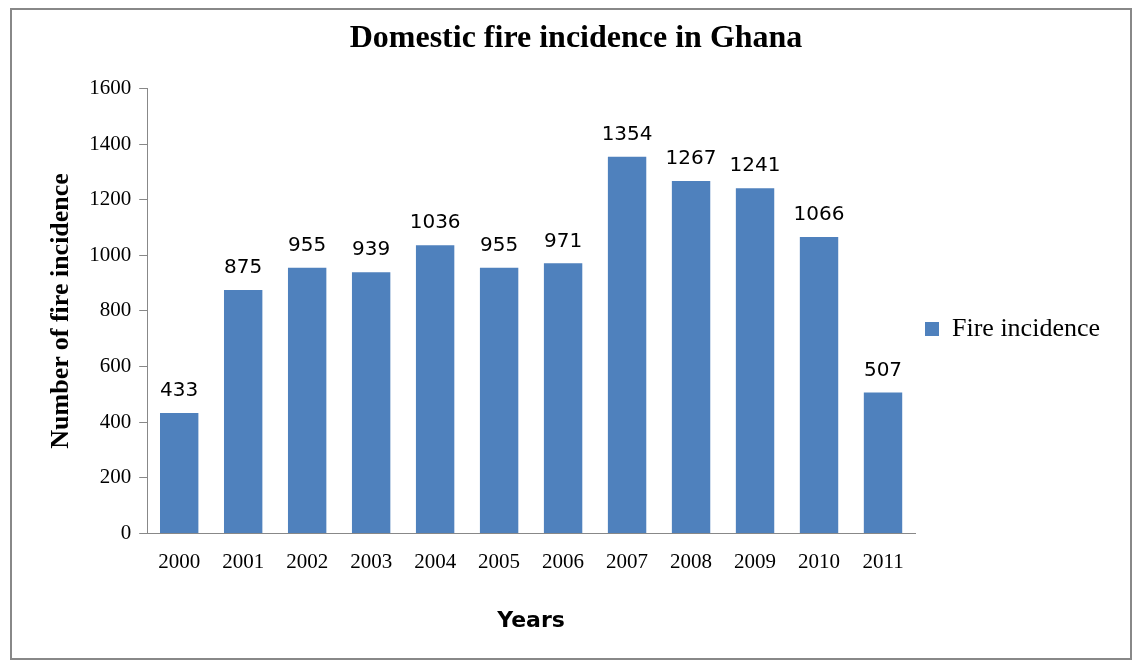 Image resolution: width=1137 pixels, height=660 pixels. Describe the element at coordinates (563, 560) in the screenshot. I see `x-tick-label: 2006` at that location.